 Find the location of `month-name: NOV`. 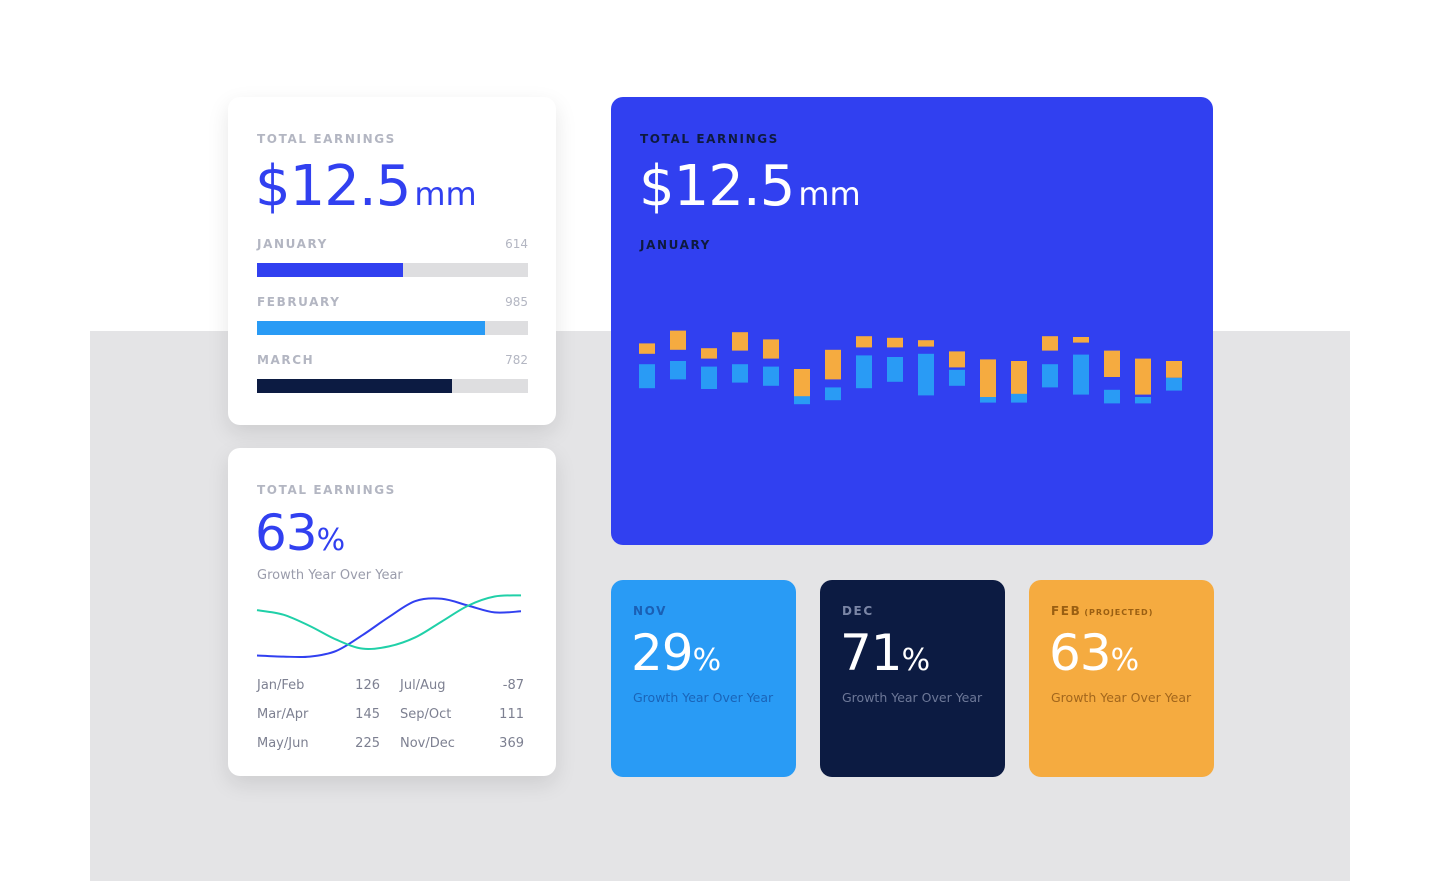

month-name: NOV is located at coordinates (650, 611).